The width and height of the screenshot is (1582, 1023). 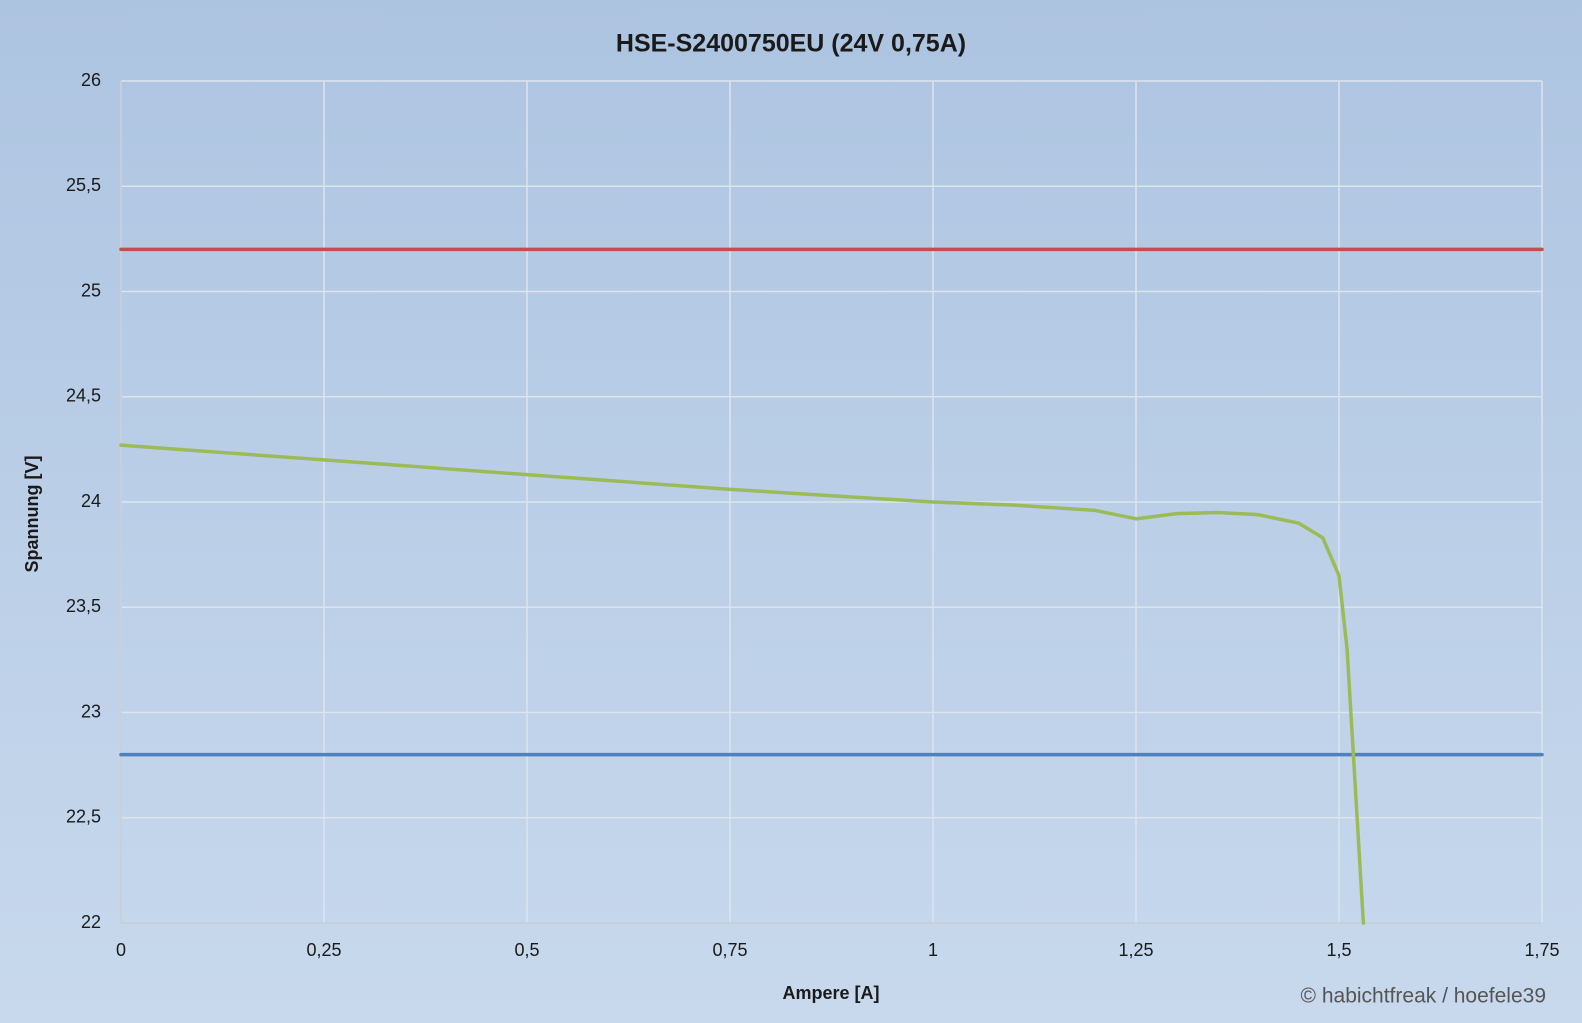 I want to click on y-tick-label: 22,5, so click(x=83, y=817).